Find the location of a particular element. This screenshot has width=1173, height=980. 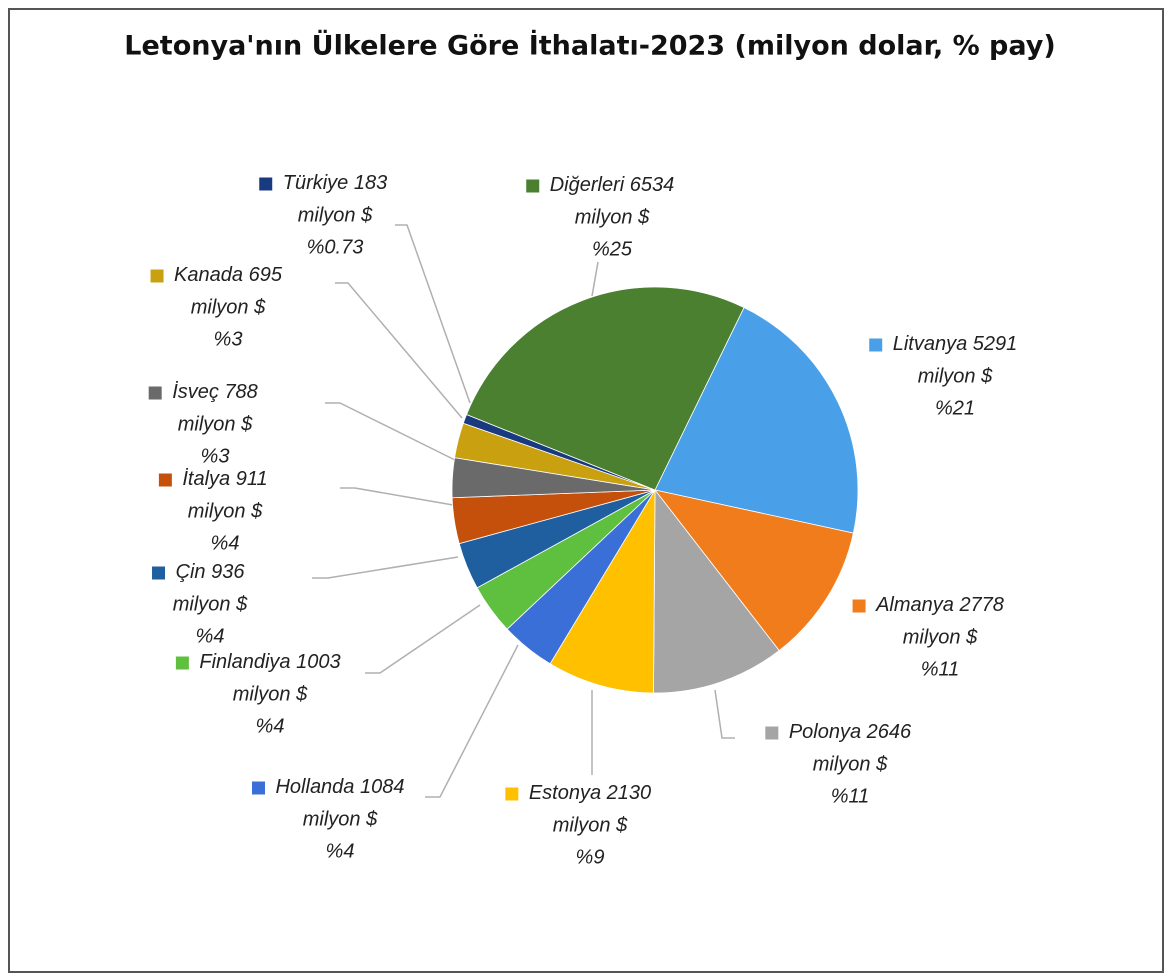

label-value: 5291 is located at coordinates (995, 344).